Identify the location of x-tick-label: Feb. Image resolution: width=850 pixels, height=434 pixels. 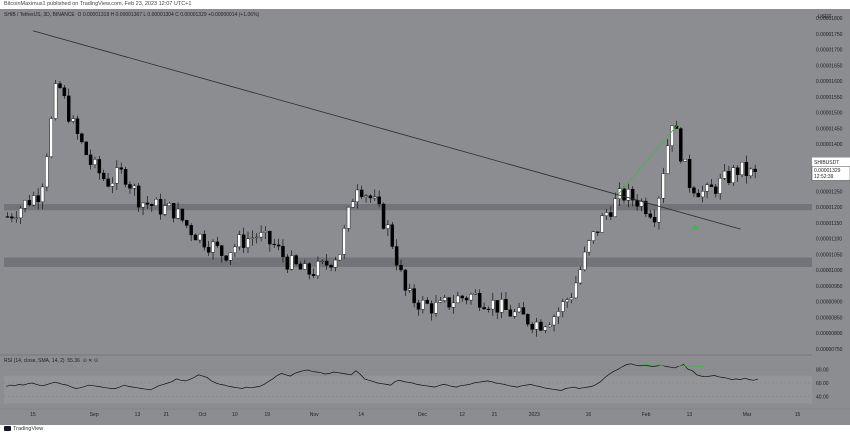
(646, 415).